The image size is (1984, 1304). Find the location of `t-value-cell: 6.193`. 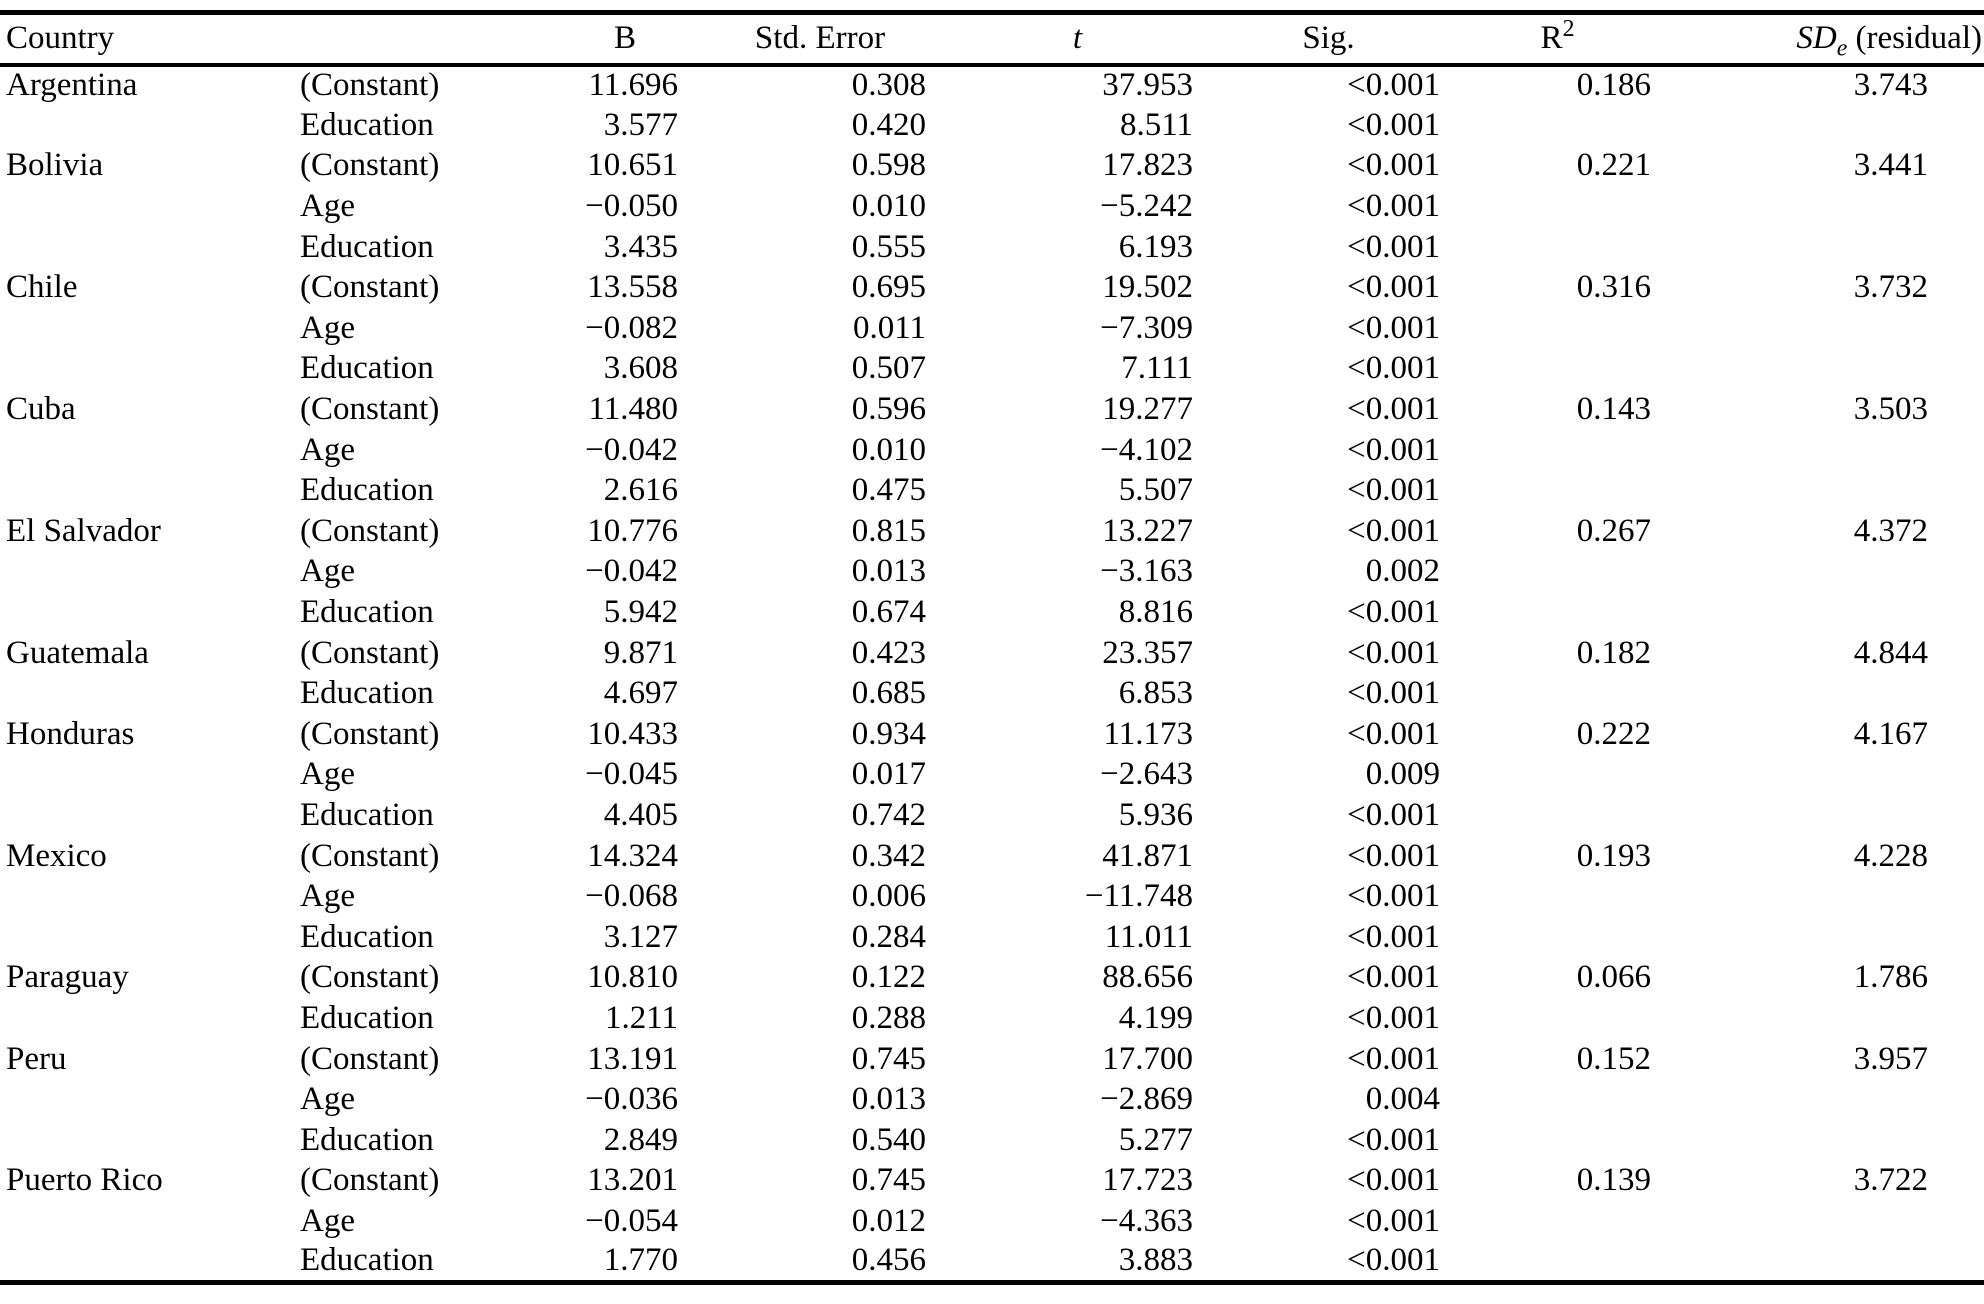

t-value-cell: 6.193 is located at coordinates (1155, 246).